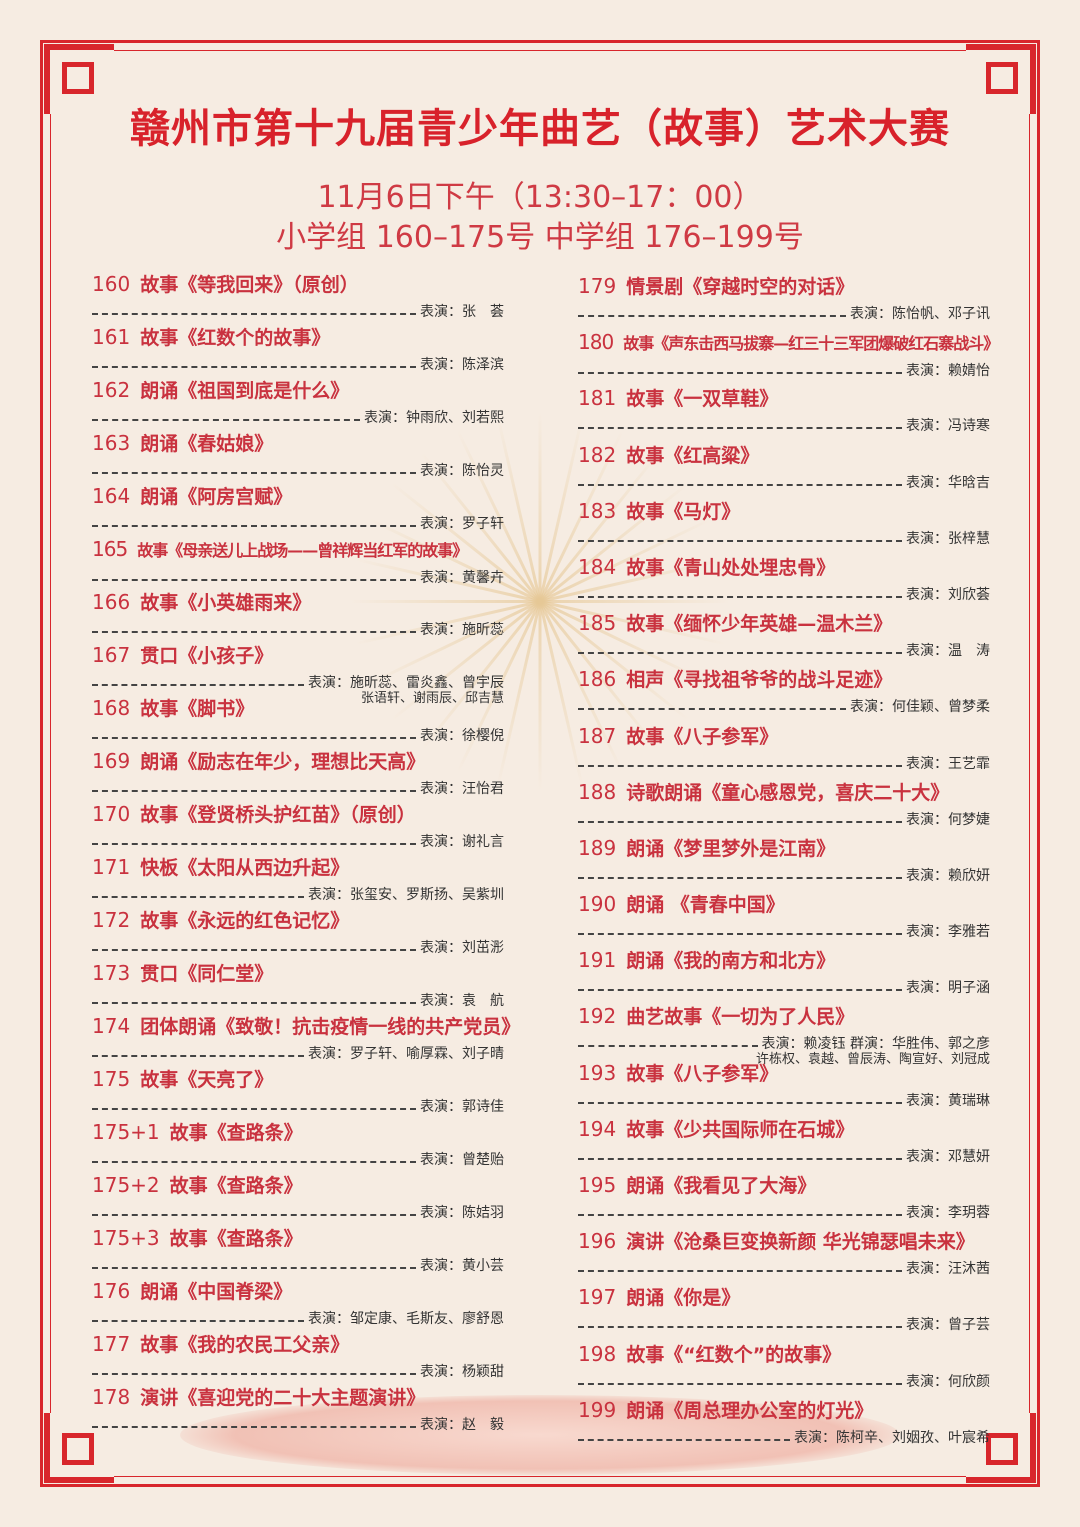  What do you see at coordinates (406, 1319) in the screenshot?
I see `performer: 表演：邹定康、毛斯友、廖舒恩` at bounding box center [406, 1319].